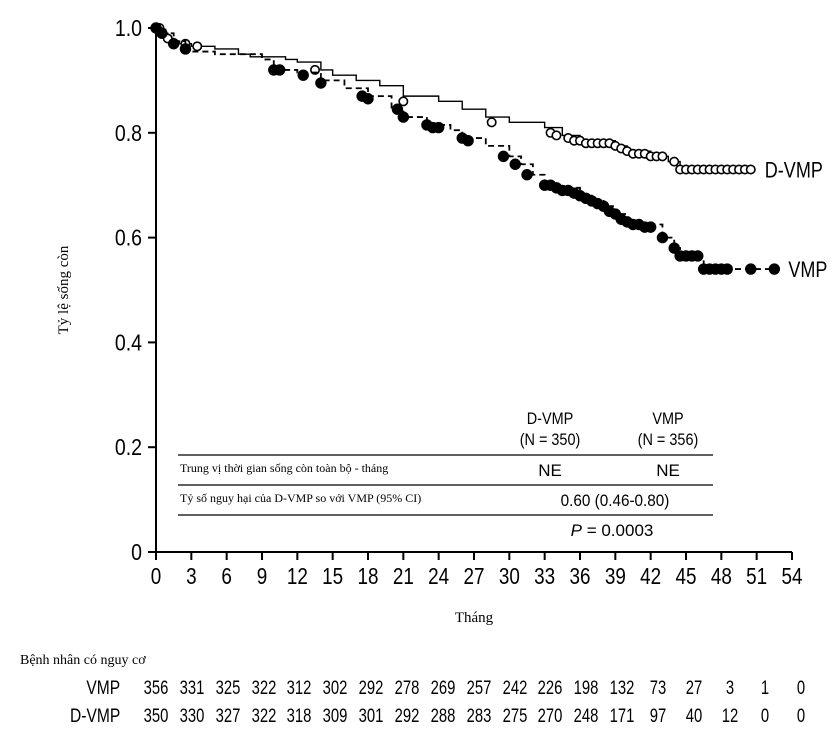  Describe the element at coordinates (615, 576) in the screenshot. I see `x-tick-label-39: 39` at that location.